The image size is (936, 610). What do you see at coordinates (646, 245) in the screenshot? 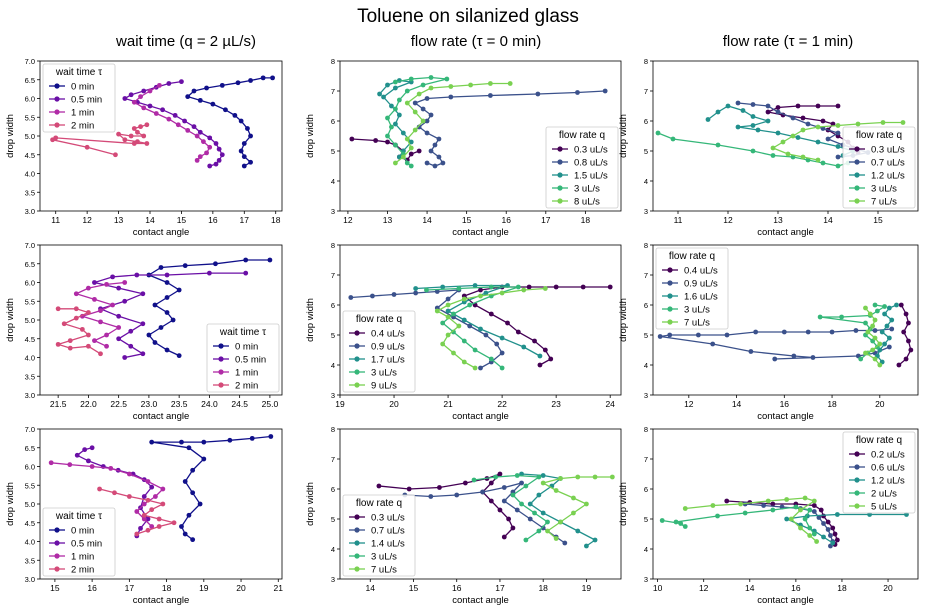
I see `y-tick-label: 8` at bounding box center [646, 245].